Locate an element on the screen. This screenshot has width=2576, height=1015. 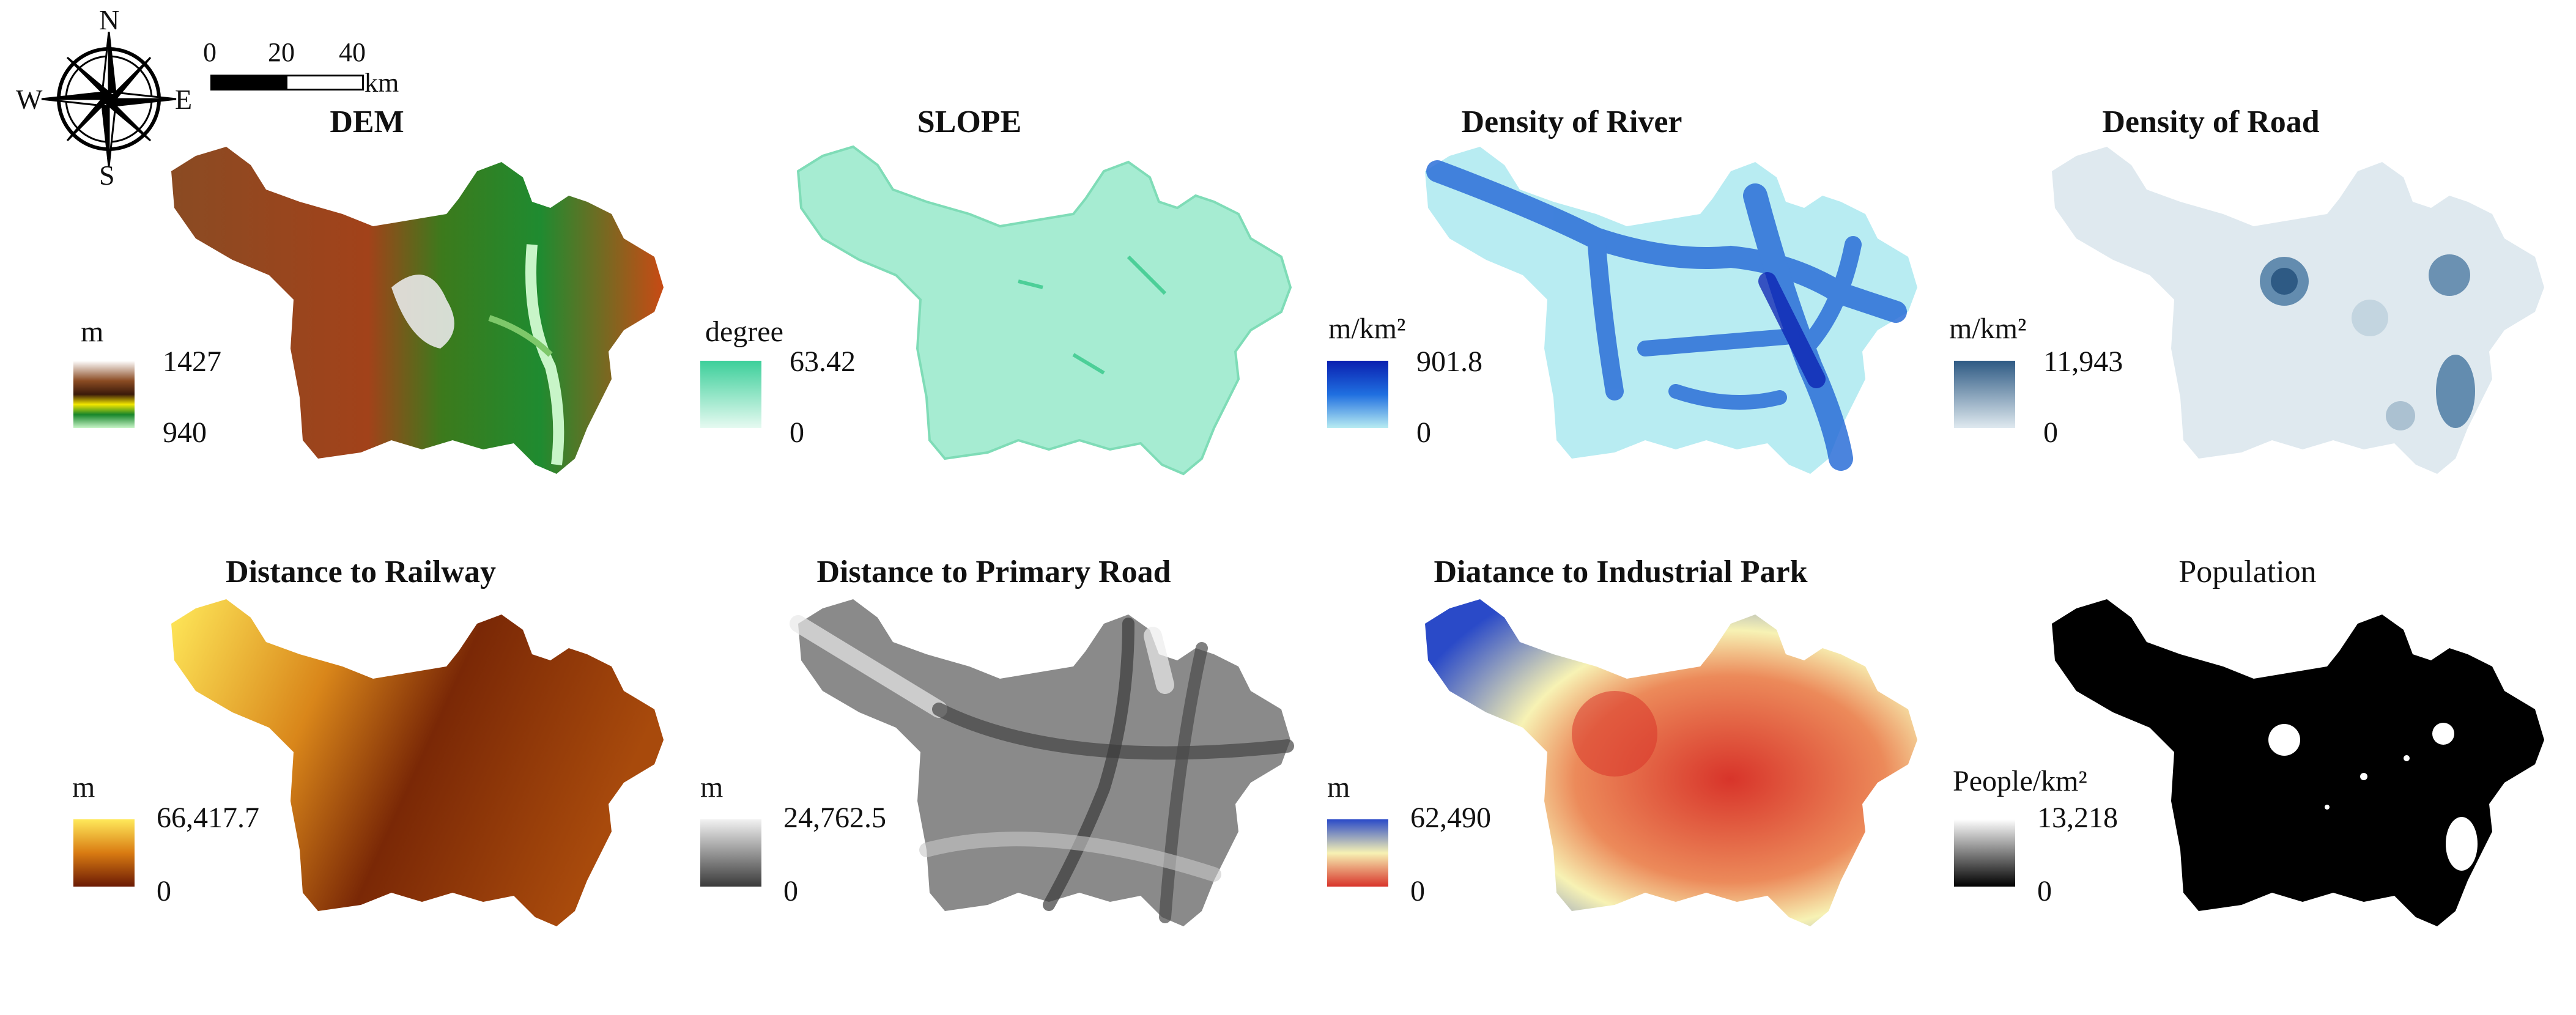
legend-unit: People/km² is located at coordinates (2020, 781).